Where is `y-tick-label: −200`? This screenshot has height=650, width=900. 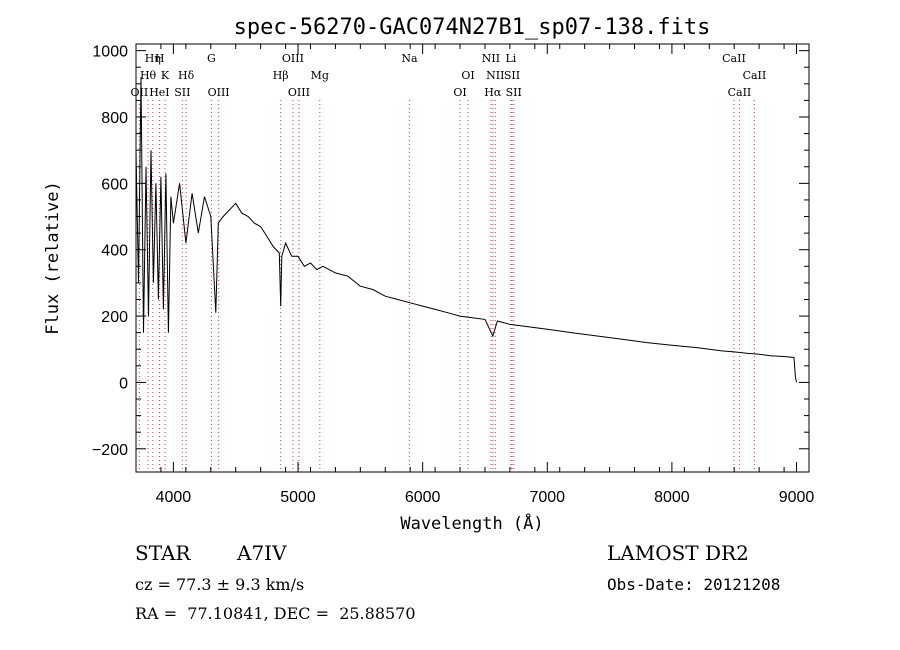 y-tick-label: −200 is located at coordinates (110, 450).